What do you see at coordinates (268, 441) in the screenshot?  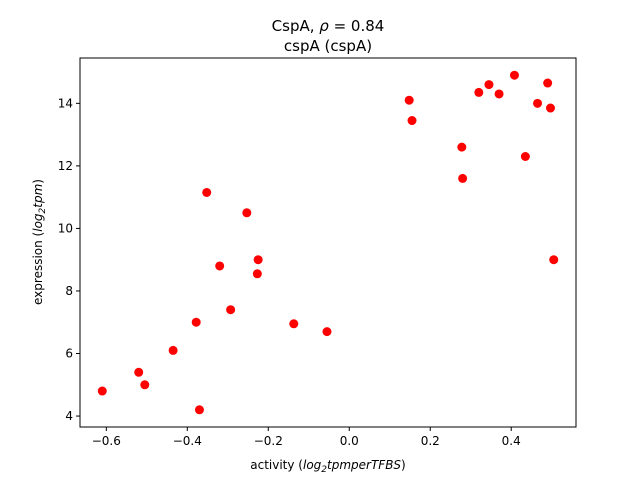 I see `x-tick-label: −0.2` at bounding box center [268, 441].